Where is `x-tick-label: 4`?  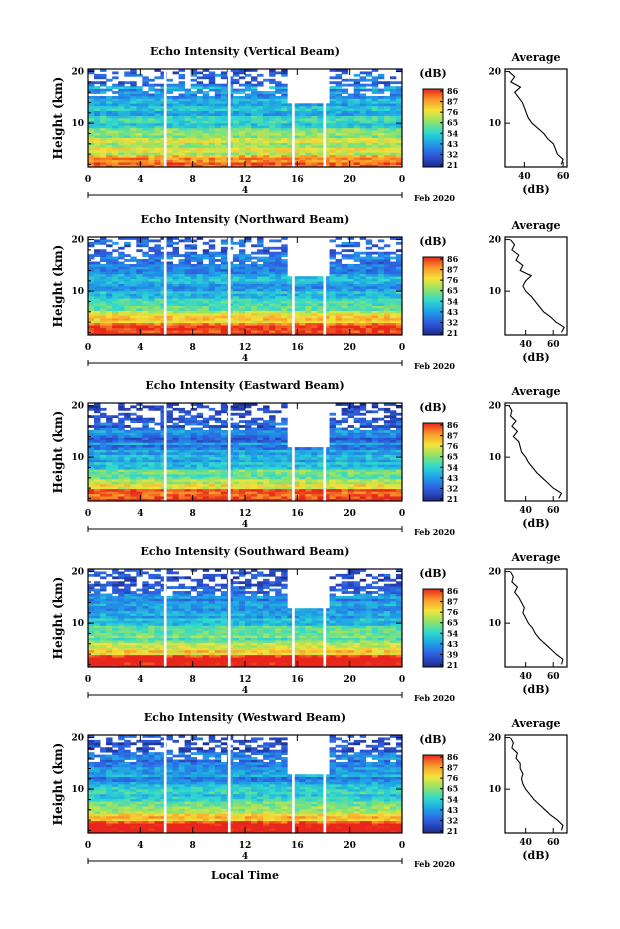 x-tick-label: 4 is located at coordinates (140, 180).